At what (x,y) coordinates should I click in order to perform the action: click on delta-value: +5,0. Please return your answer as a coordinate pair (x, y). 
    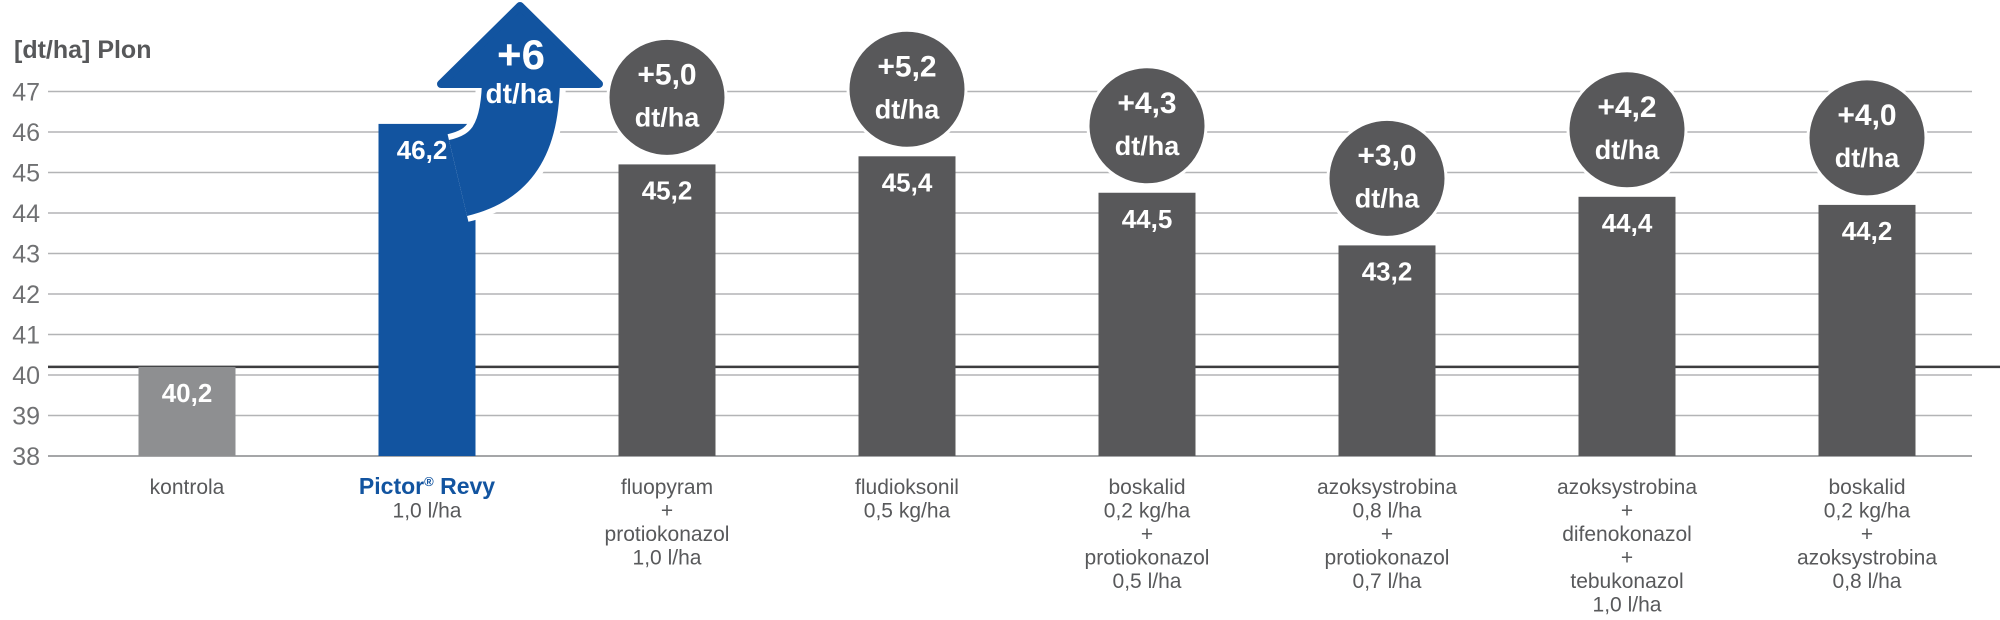
    Looking at the image, I should click on (666, 74).